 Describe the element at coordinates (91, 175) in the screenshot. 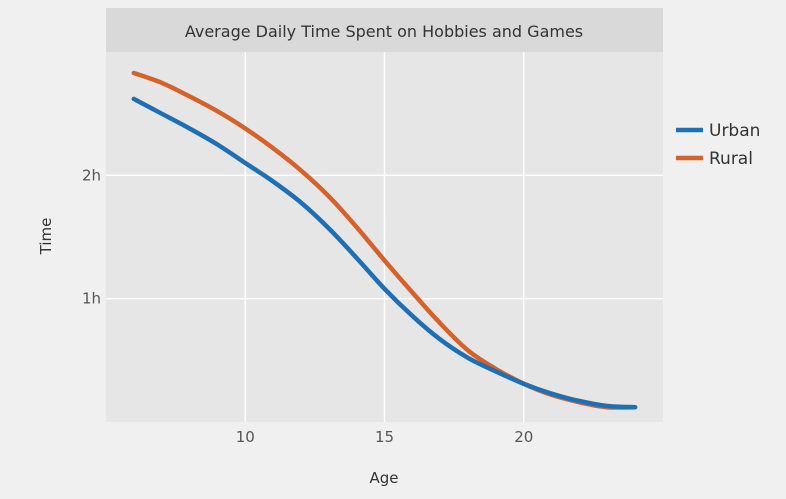

I see `y-tick-label-1: 2h` at that location.